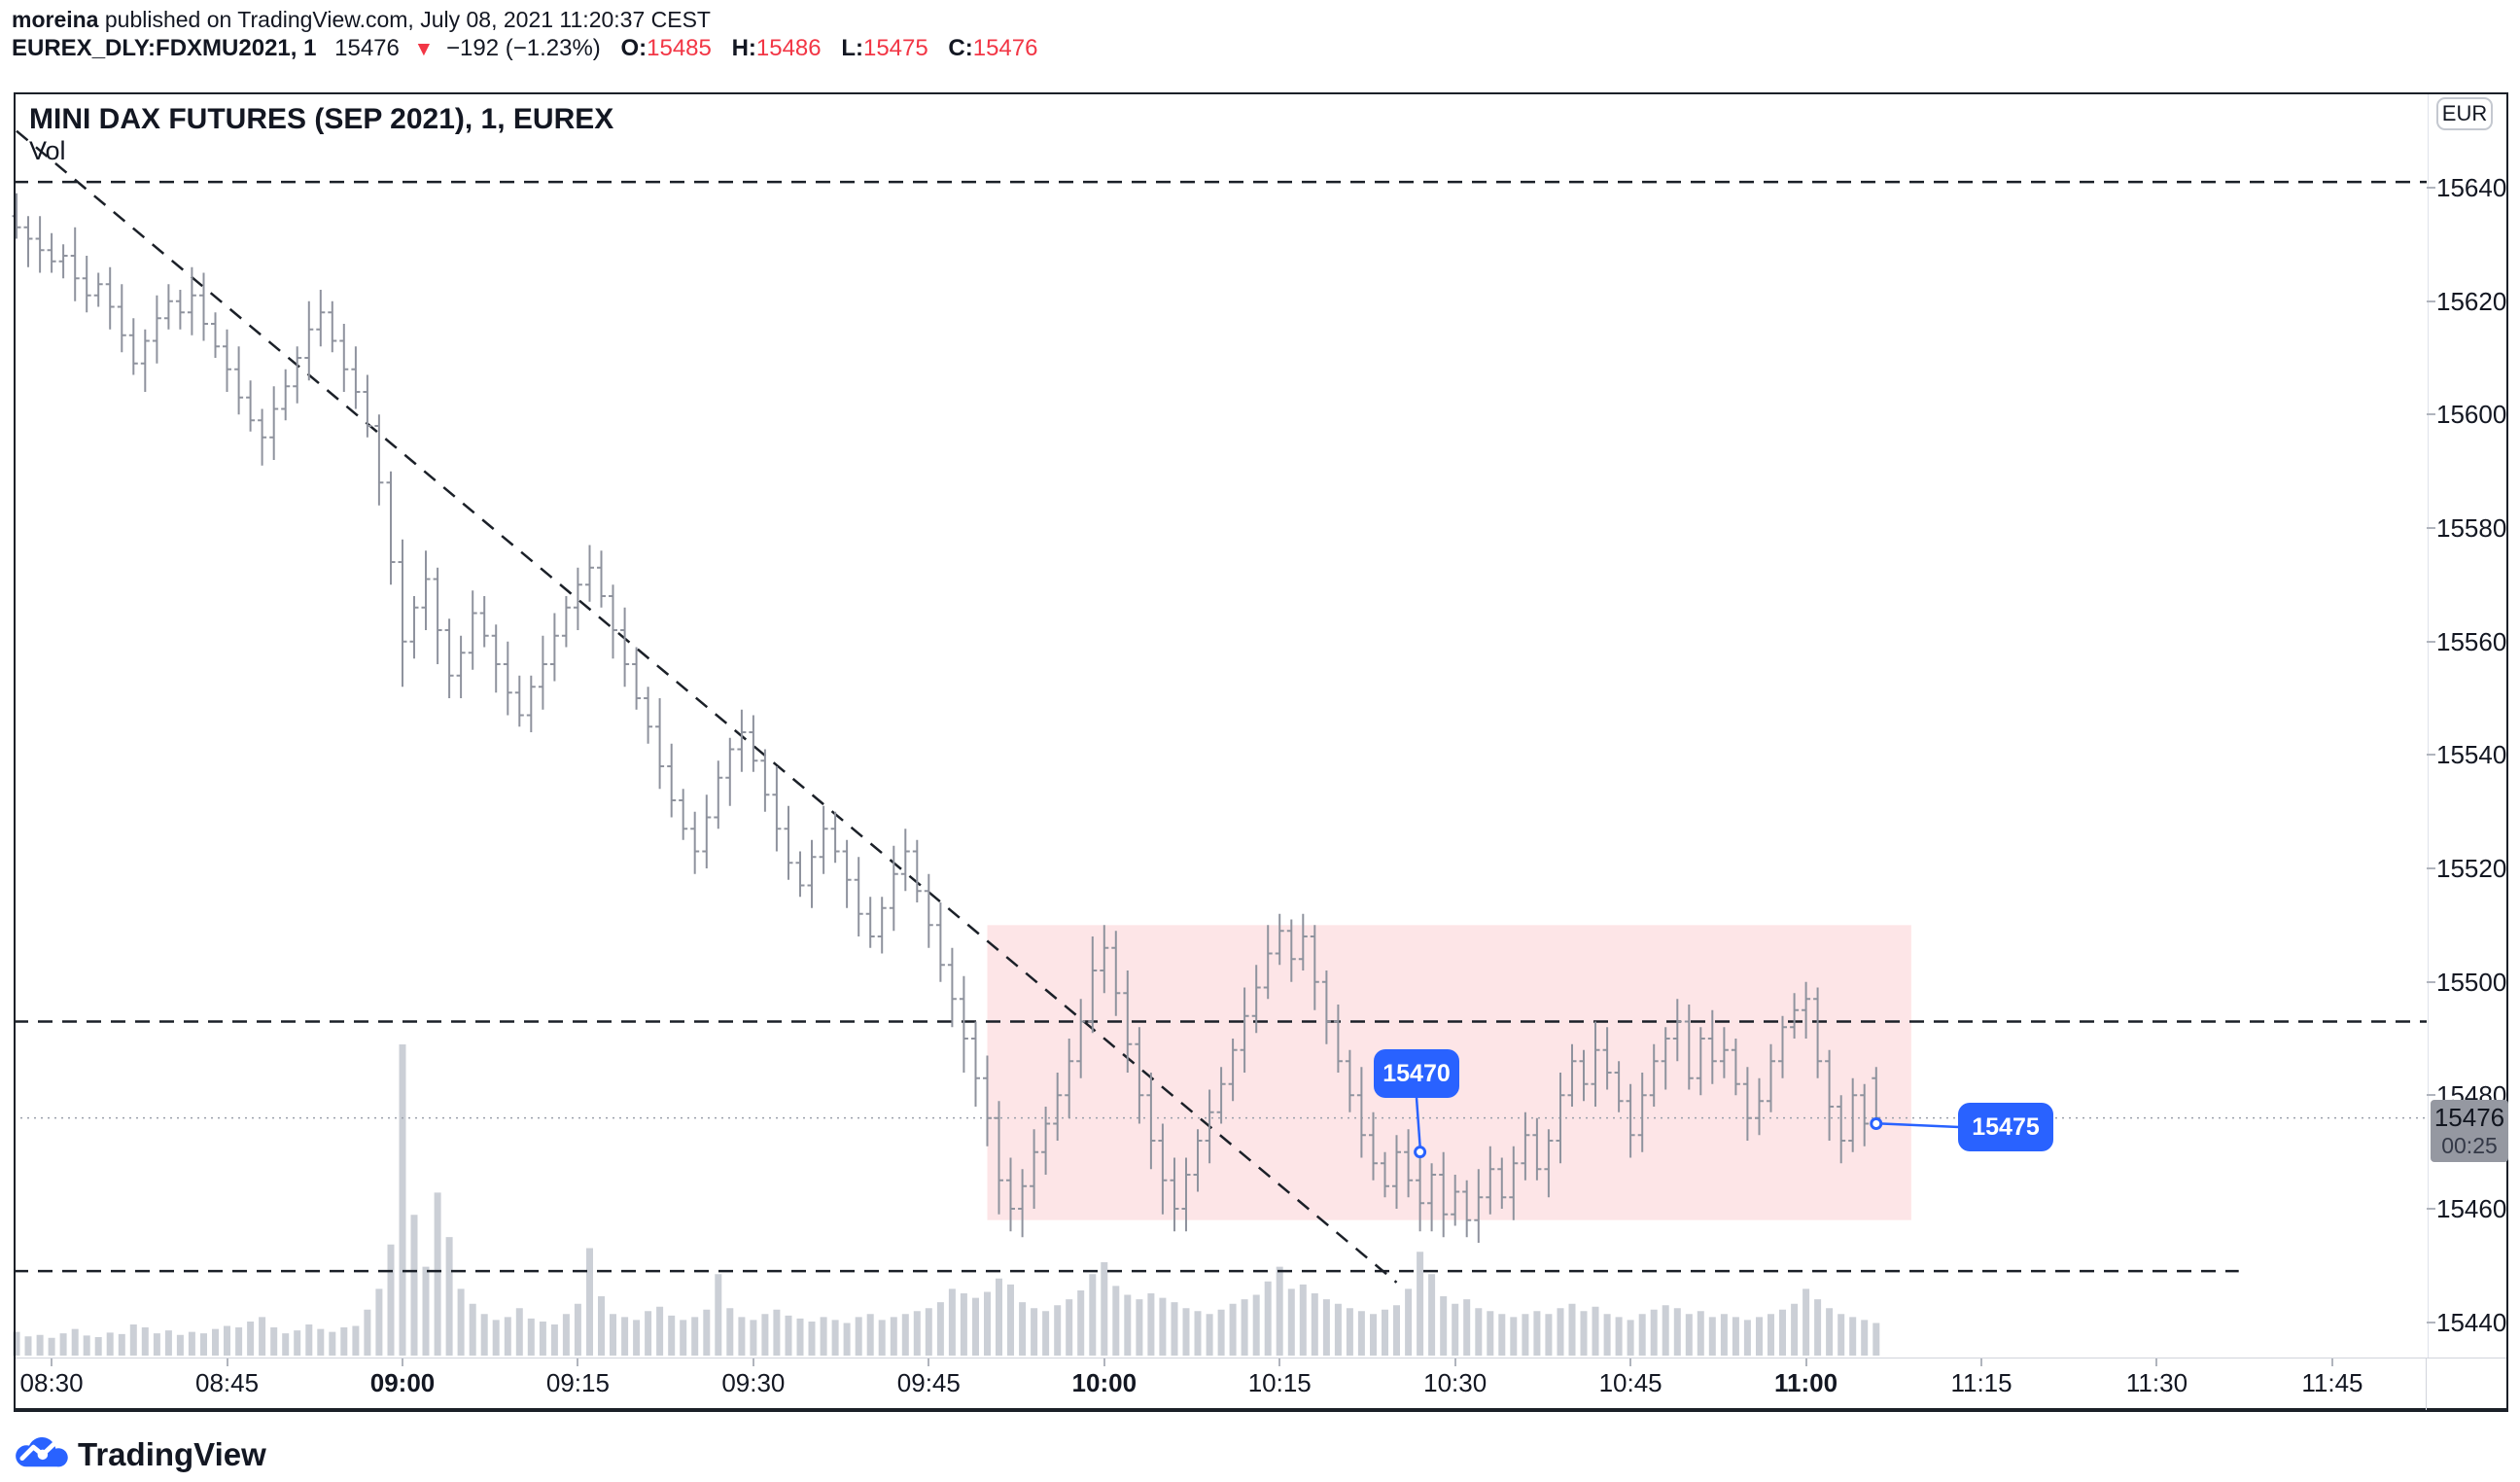  I want to click on last-price: 15476, so click(367, 48).